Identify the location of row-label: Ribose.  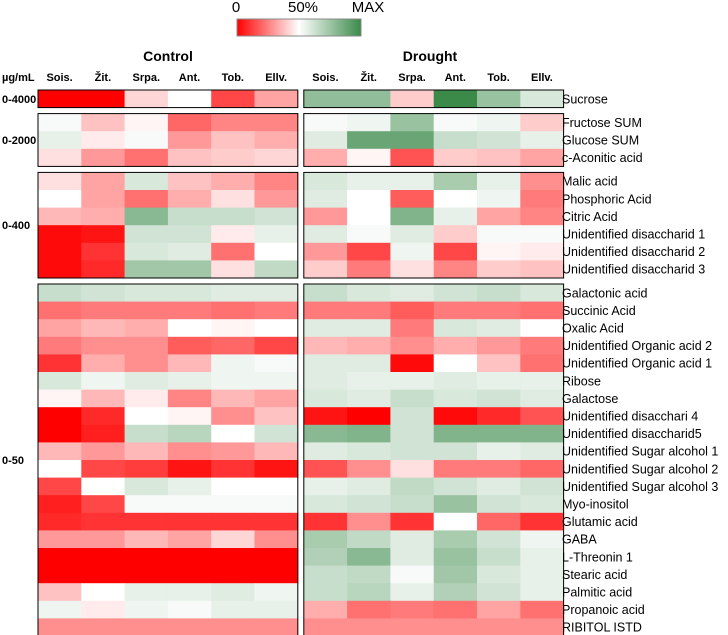
(581, 381).